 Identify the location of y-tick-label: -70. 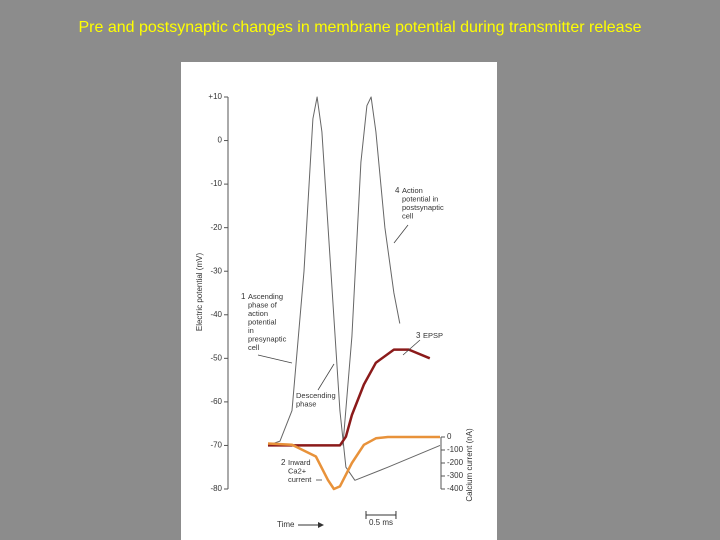
(216, 445).